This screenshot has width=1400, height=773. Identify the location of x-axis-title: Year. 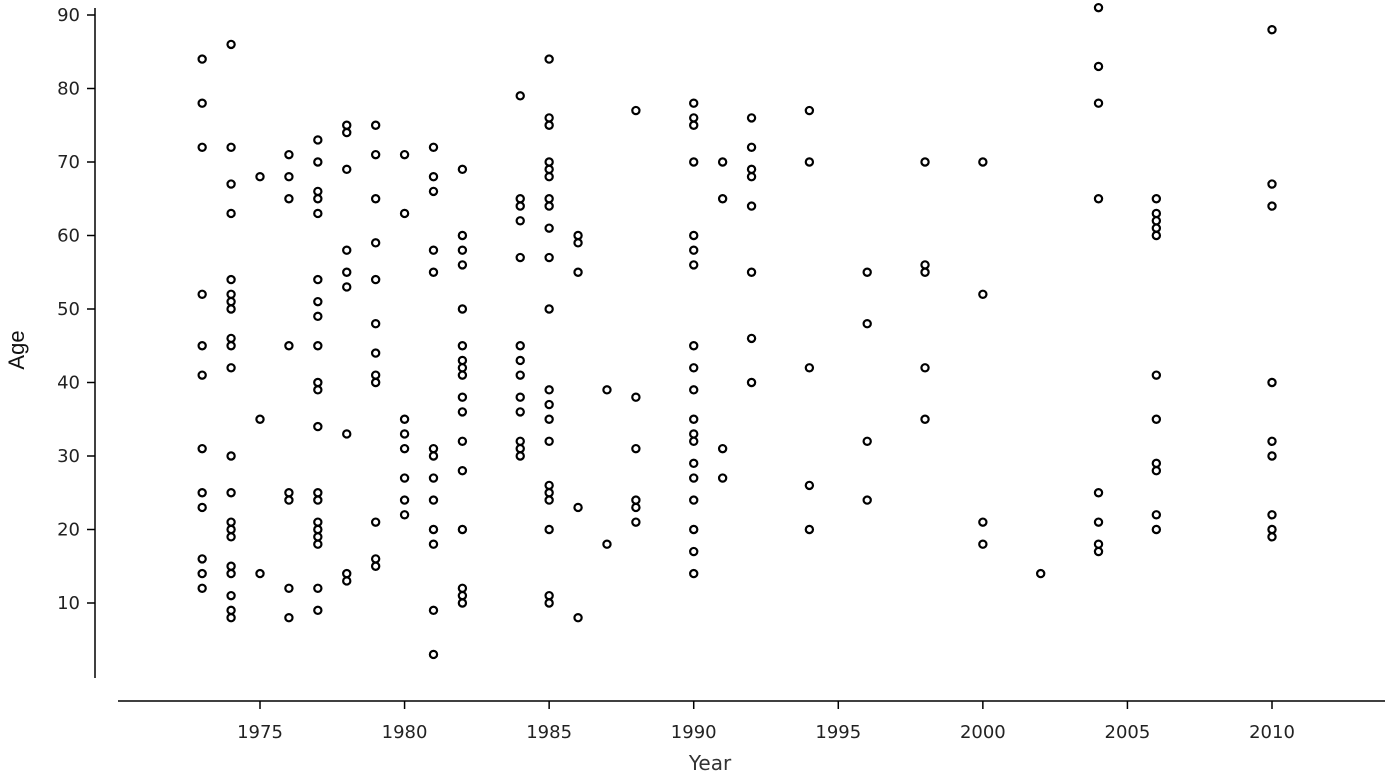
(710, 762).